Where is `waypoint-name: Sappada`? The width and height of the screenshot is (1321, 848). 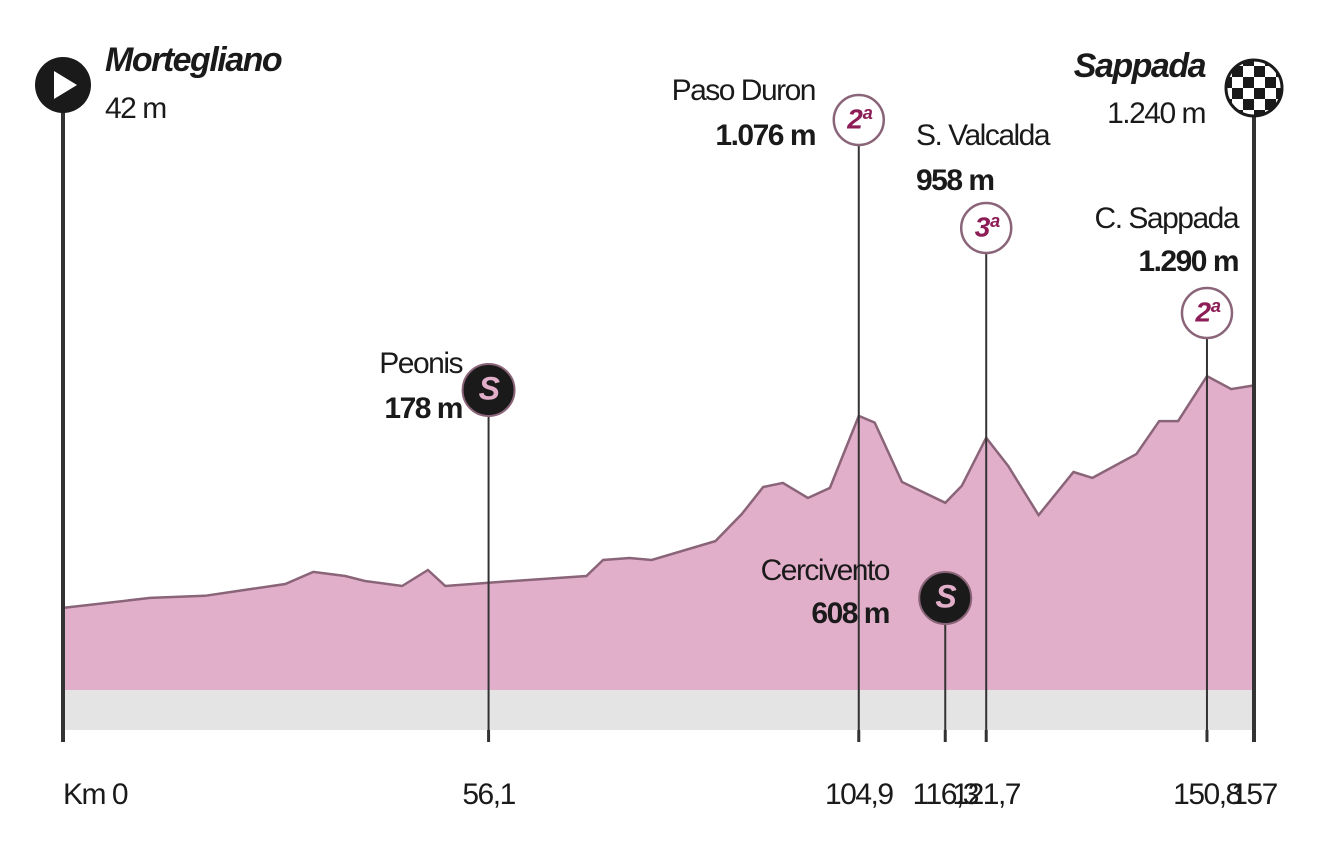
waypoint-name: Sappada is located at coordinates (1140, 66).